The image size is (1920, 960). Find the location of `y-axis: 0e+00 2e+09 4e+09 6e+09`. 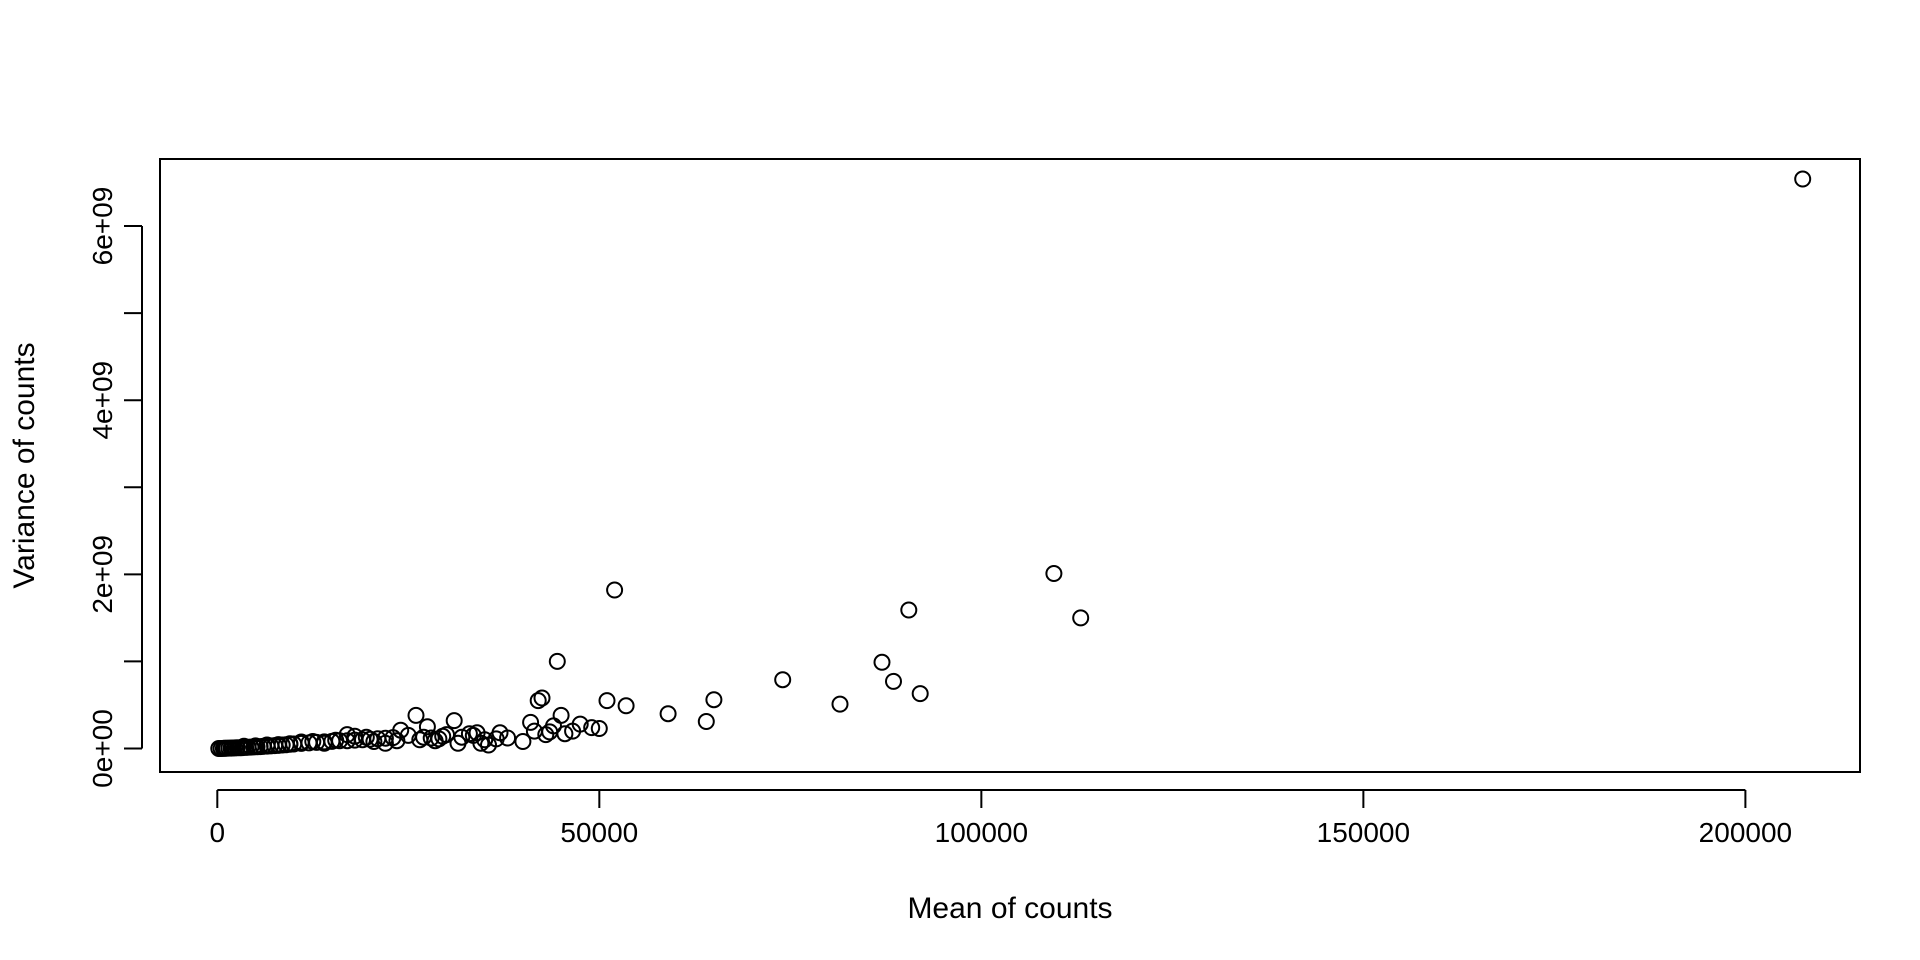

y-axis: 0e+00 2e+09 4e+09 6e+09 is located at coordinates (115, 487).